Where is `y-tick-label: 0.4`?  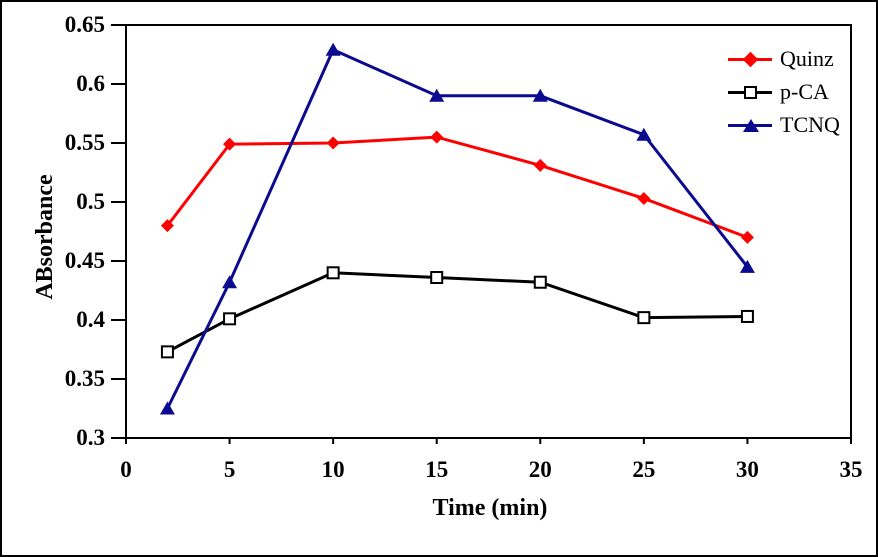
y-tick-label: 0.4 is located at coordinates (90, 319).